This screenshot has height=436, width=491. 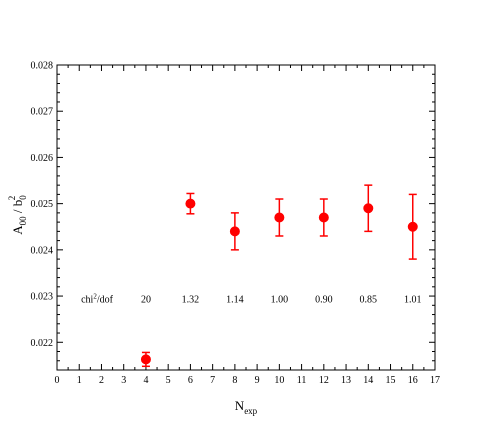 I want to click on chi2-dof-value: 1.00, so click(x=280, y=299).